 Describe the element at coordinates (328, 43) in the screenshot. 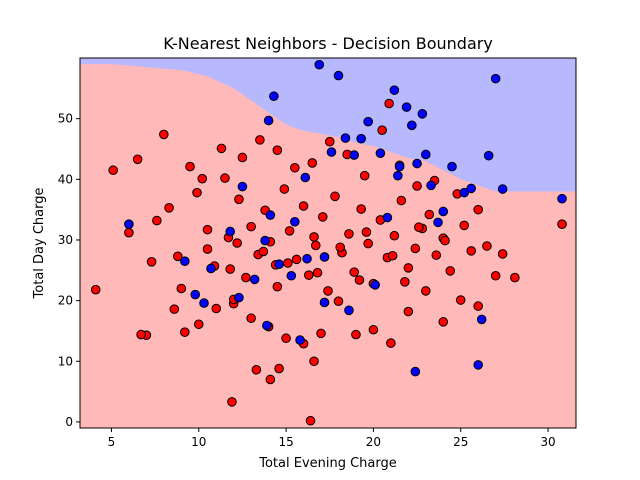

I see `chart-title: K-Nearest Neighbors - Decision Boundary` at that location.